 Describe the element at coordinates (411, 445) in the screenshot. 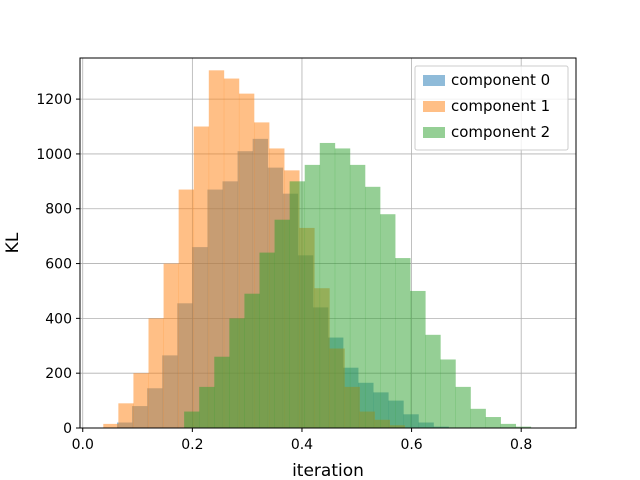

I see `x-tick-label: 0.6` at that location.